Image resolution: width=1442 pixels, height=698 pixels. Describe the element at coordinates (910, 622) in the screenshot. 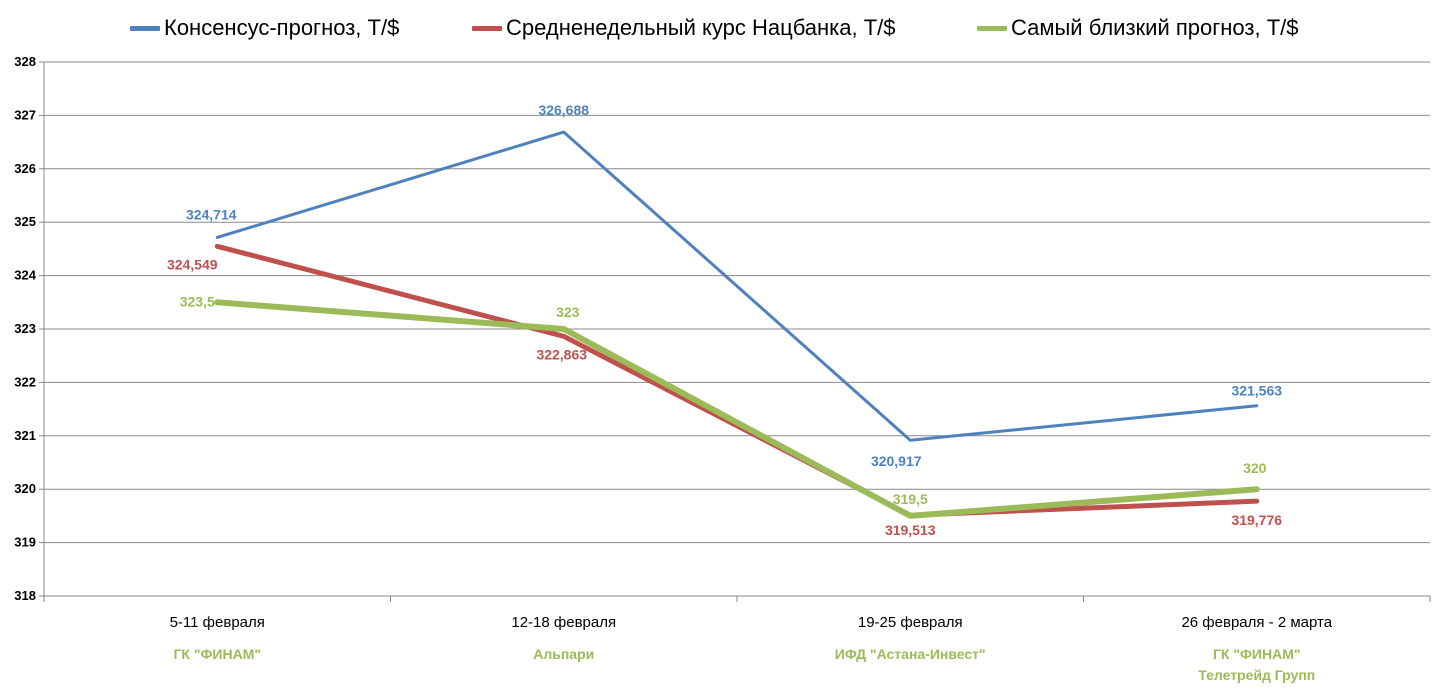

I see `x-category-label: 19-25 февраля` at that location.